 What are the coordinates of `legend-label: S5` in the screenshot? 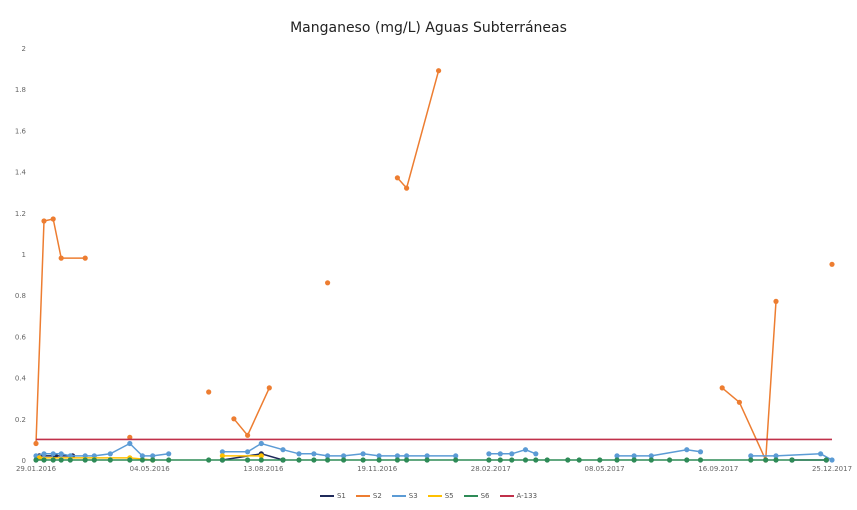 It's located at (449, 496).